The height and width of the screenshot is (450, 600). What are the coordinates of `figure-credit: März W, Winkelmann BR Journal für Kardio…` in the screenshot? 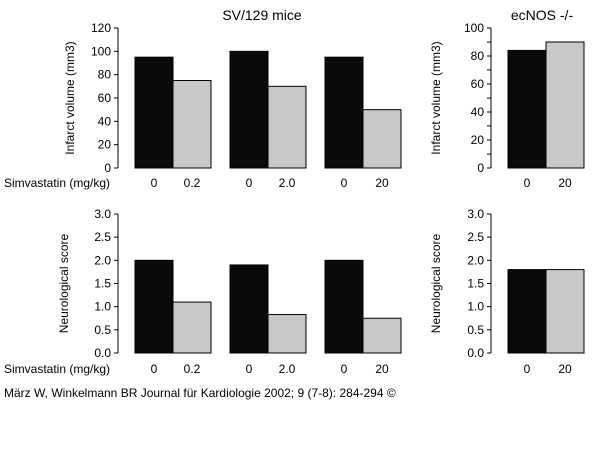 It's located at (200, 393).